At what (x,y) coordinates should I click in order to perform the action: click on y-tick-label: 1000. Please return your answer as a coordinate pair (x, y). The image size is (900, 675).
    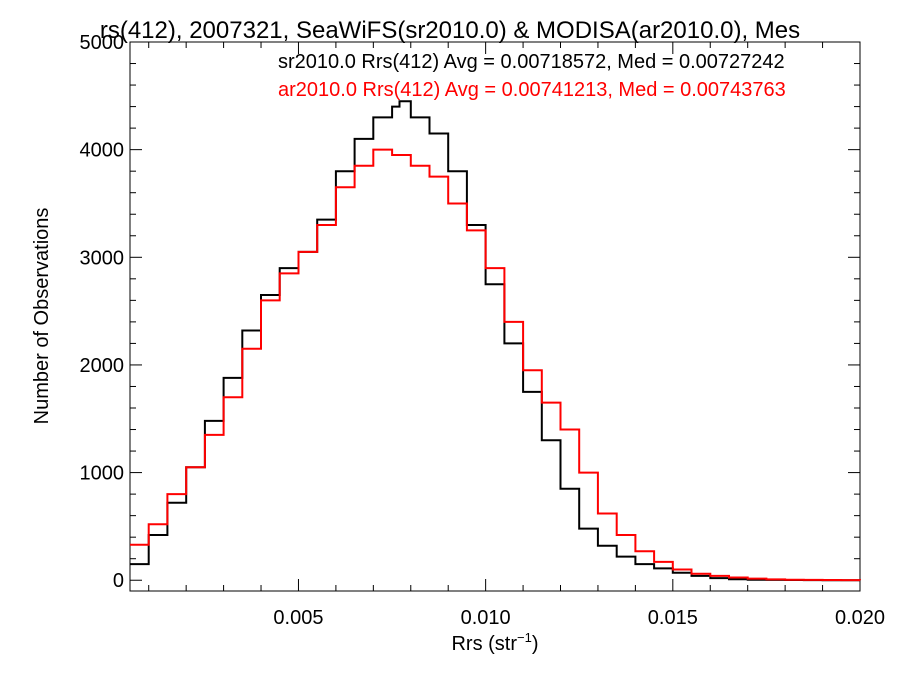
    Looking at the image, I should click on (102, 474).